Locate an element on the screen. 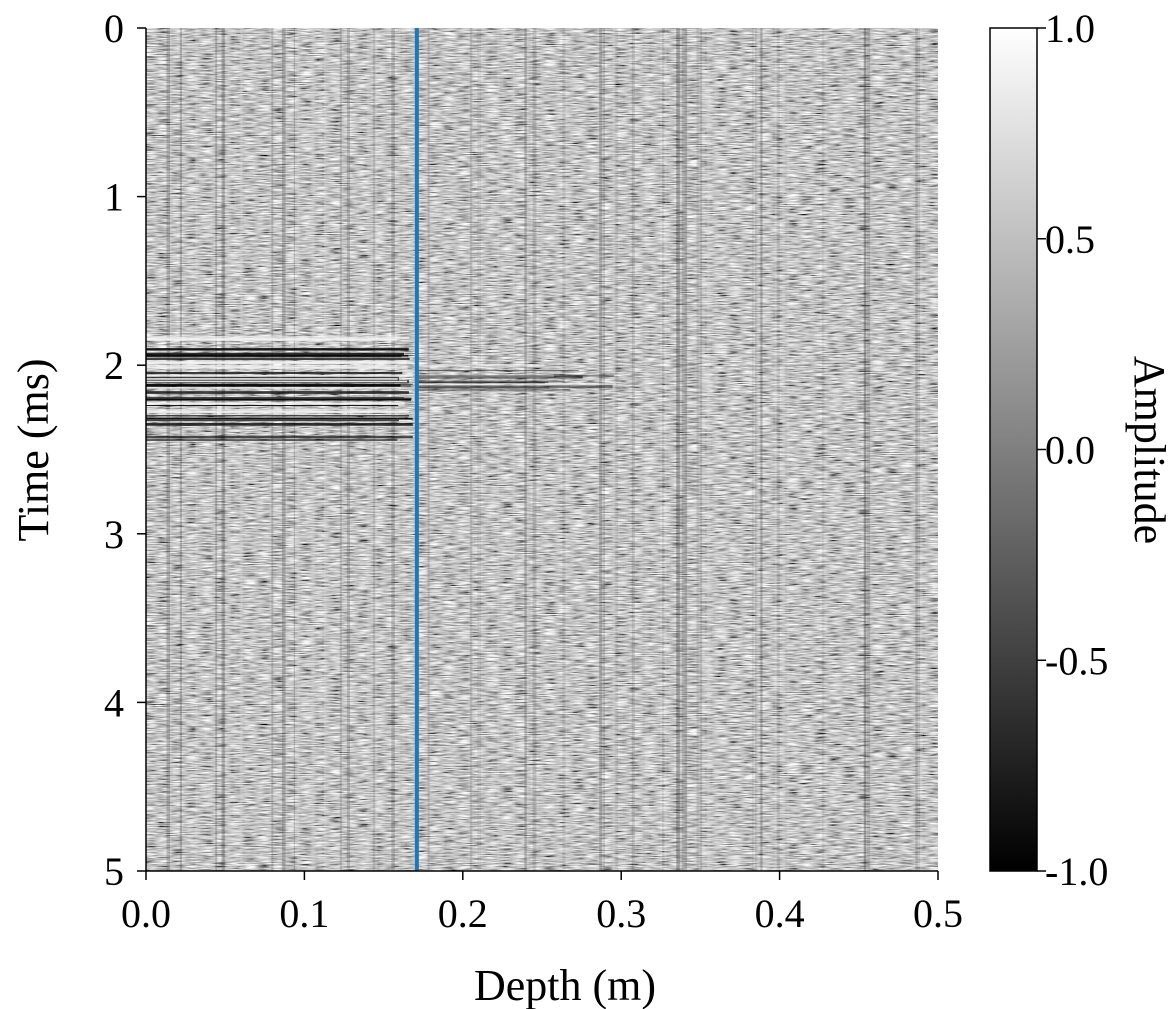 The image size is (1175, 1009). colorbar-tick-label: -1.0 is located at coordinates (1076, 871).